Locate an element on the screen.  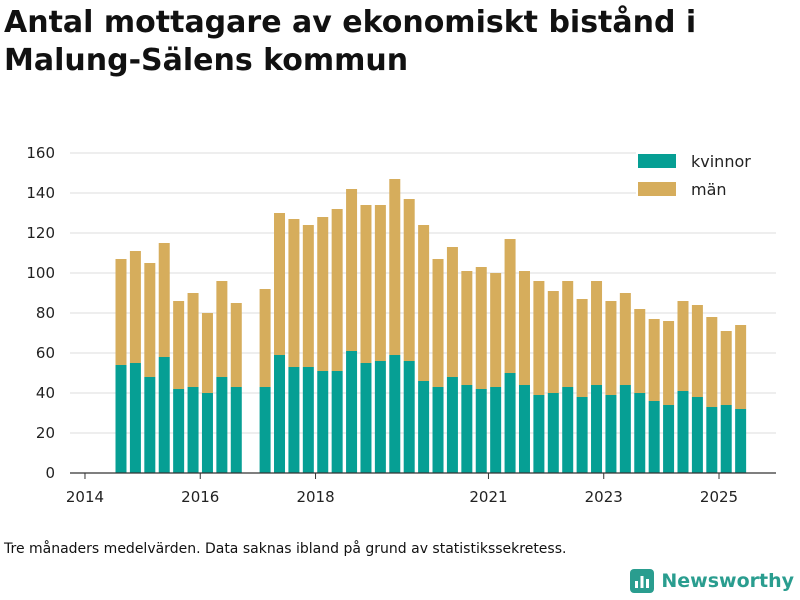
legend: kvinnor män is located at coordinates (706, 174).